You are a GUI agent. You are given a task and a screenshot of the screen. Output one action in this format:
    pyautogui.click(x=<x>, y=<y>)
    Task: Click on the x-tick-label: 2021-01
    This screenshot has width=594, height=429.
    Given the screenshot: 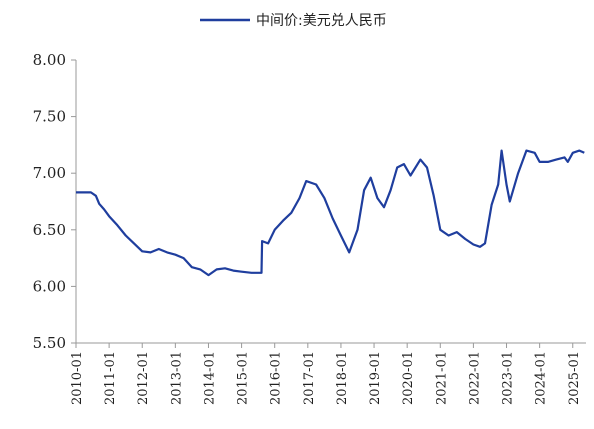 What is the action you would take?
    pyautogui.click(x=441, y=378)
    